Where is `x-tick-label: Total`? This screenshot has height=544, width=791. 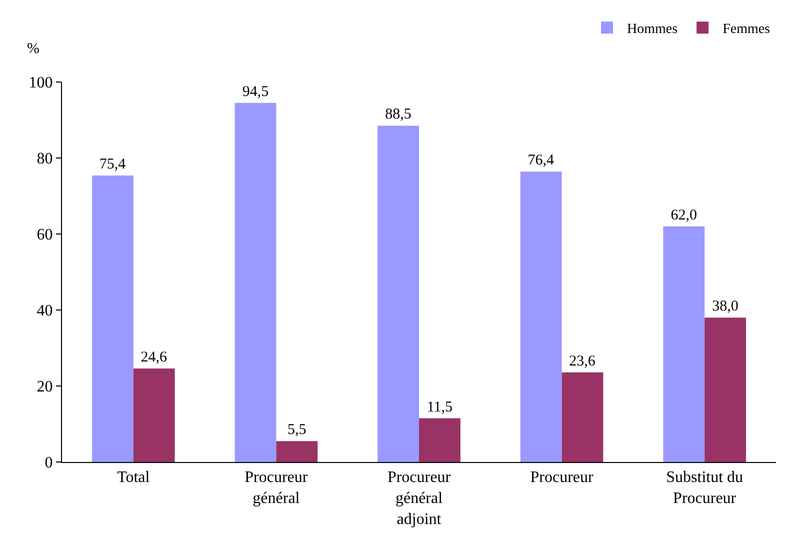 x-tick-label: Total is located at coordinates (133, 477).